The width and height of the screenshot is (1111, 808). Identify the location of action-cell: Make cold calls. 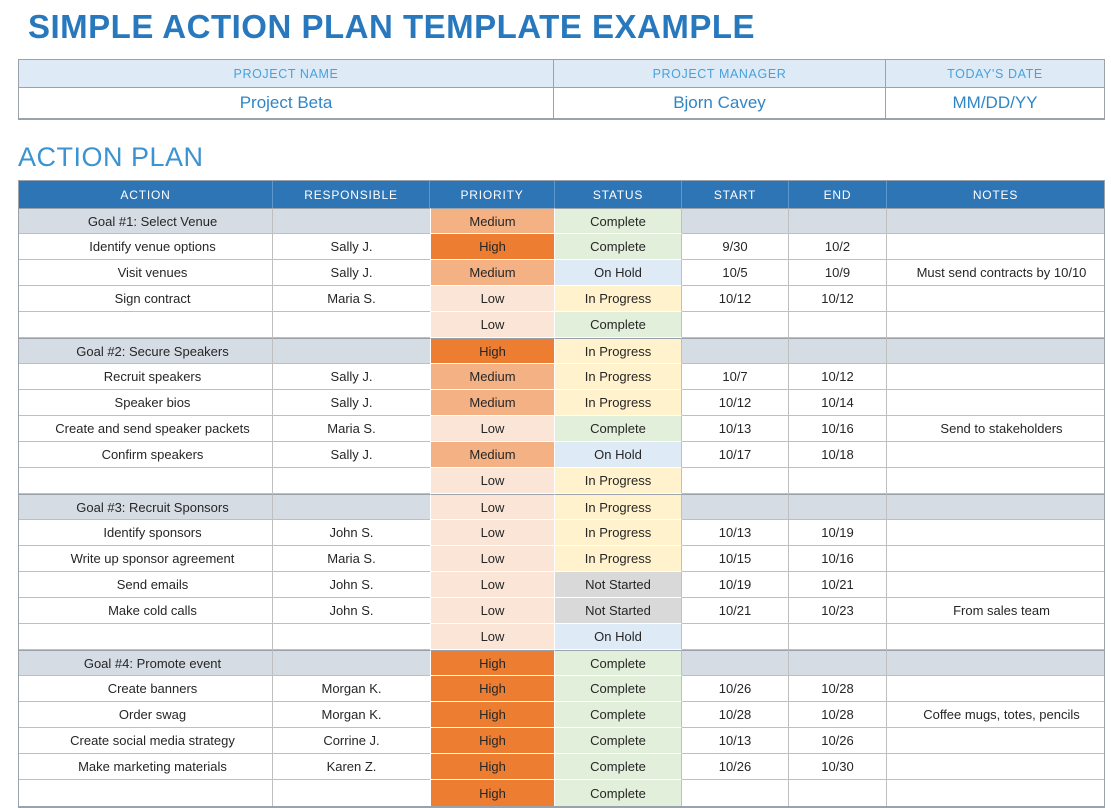
(146, 611).